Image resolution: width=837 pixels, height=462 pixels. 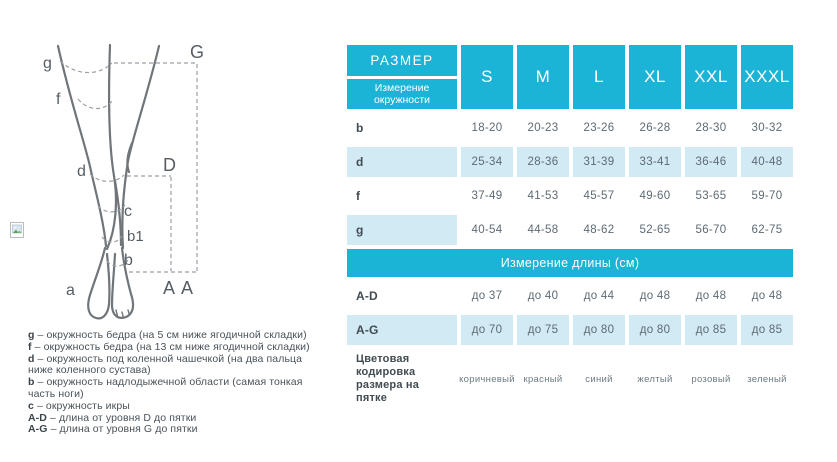 What do you see at coordinates (32, 405) in the screenshot?
I see `legend-term: c` at bounding box center [32, 405].